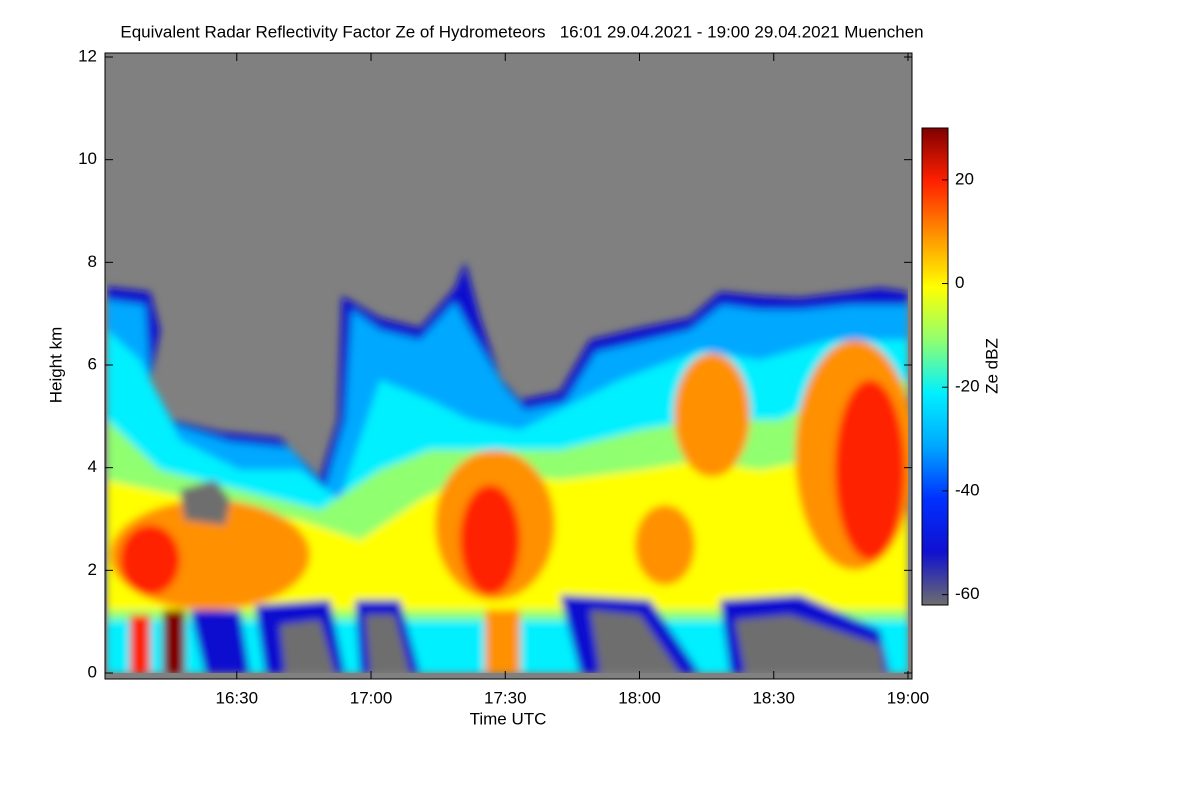  I want to click on y-tick-label: 10, so click(87, 158).